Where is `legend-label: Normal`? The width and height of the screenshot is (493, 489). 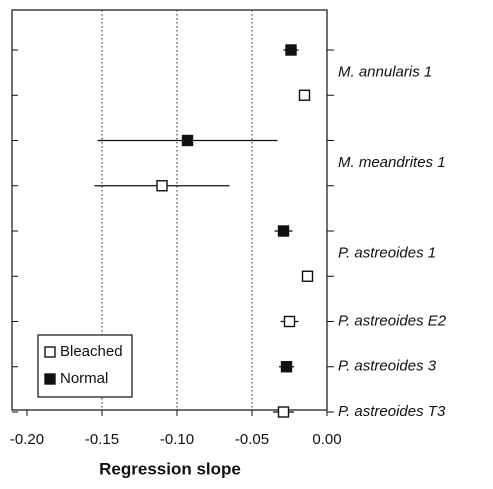 legend-label: Normal is located at coordinates (84, 378).